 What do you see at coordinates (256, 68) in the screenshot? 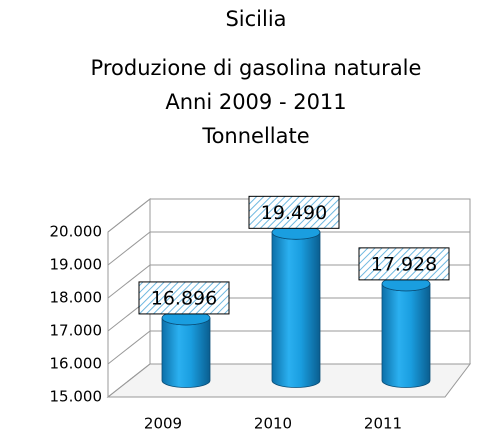
I see `chart-title: Produzione di gasolina naturale` at bounding box center [256, 68].